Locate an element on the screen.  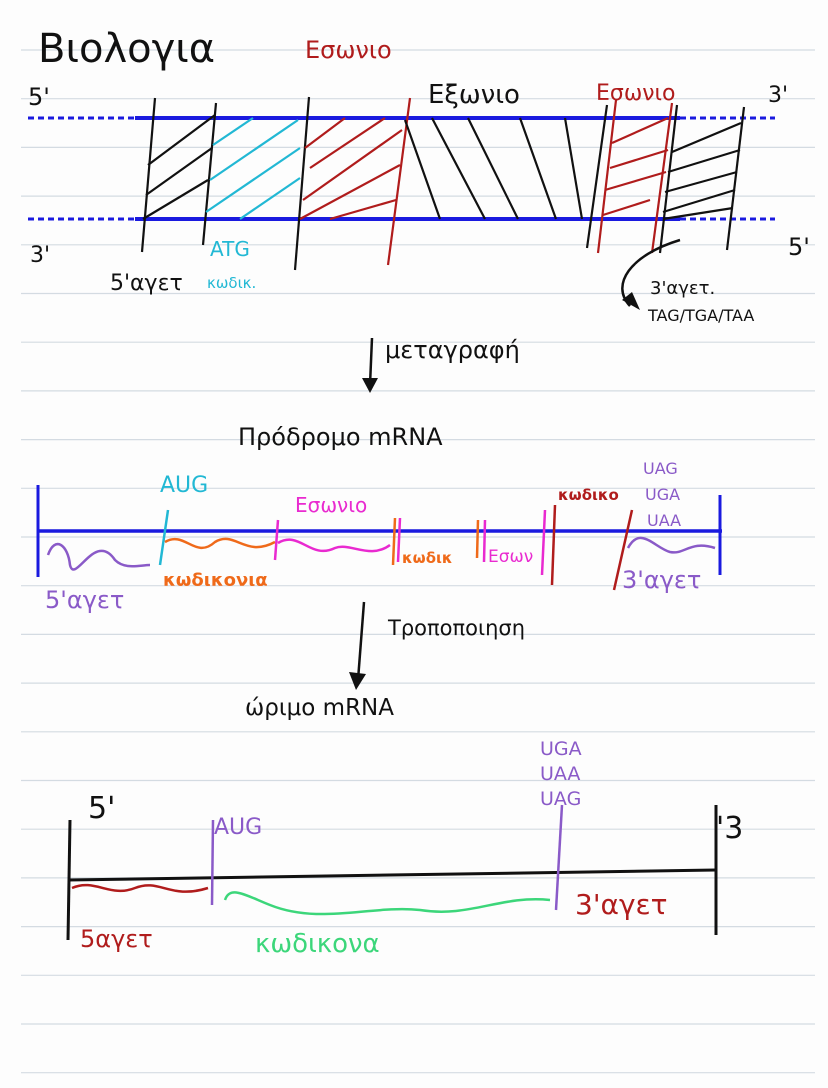
intron-label-1: Εσωνιο is located at coordinates (348, 50).